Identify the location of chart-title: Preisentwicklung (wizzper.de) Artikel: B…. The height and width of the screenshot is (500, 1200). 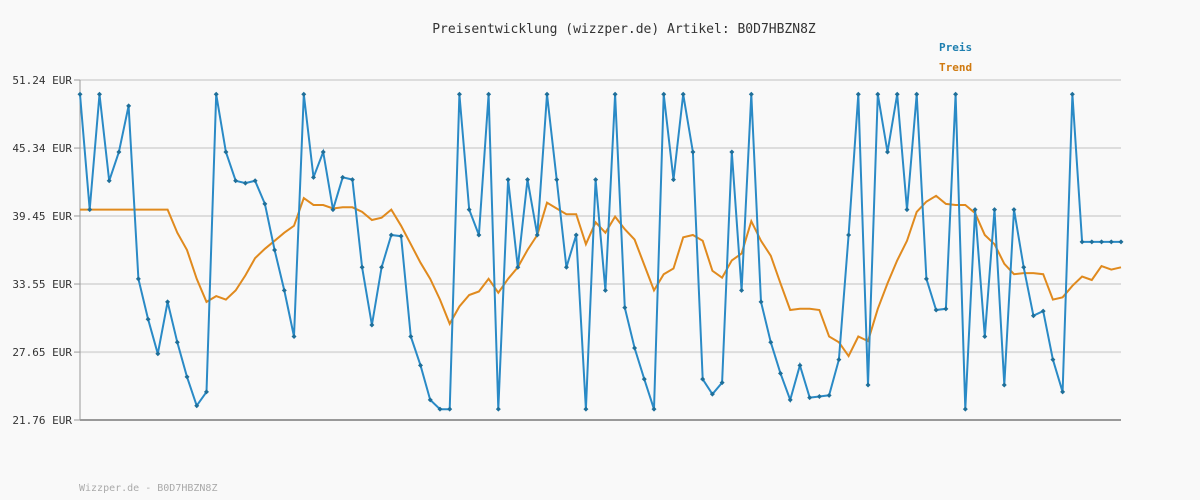
(624, 29).